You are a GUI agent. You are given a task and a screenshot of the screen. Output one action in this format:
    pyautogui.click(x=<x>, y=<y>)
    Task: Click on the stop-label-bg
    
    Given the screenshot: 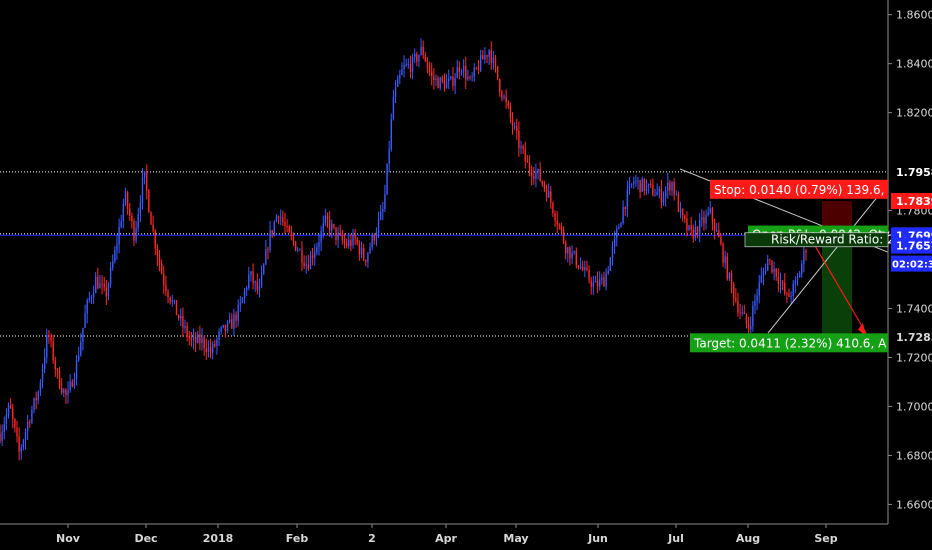 What is the action you would take?
    pyautogui.click(x=799, y=189)
    